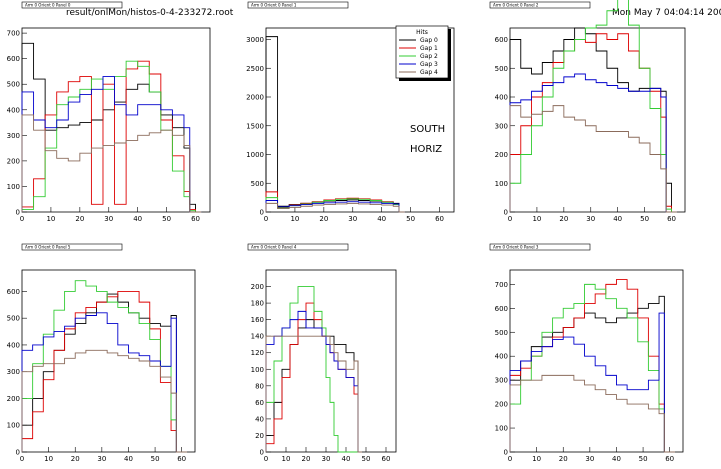 This screenshot has width=721, height=469. I want to click on side-label-south: SOUTH, so click(427, 129).